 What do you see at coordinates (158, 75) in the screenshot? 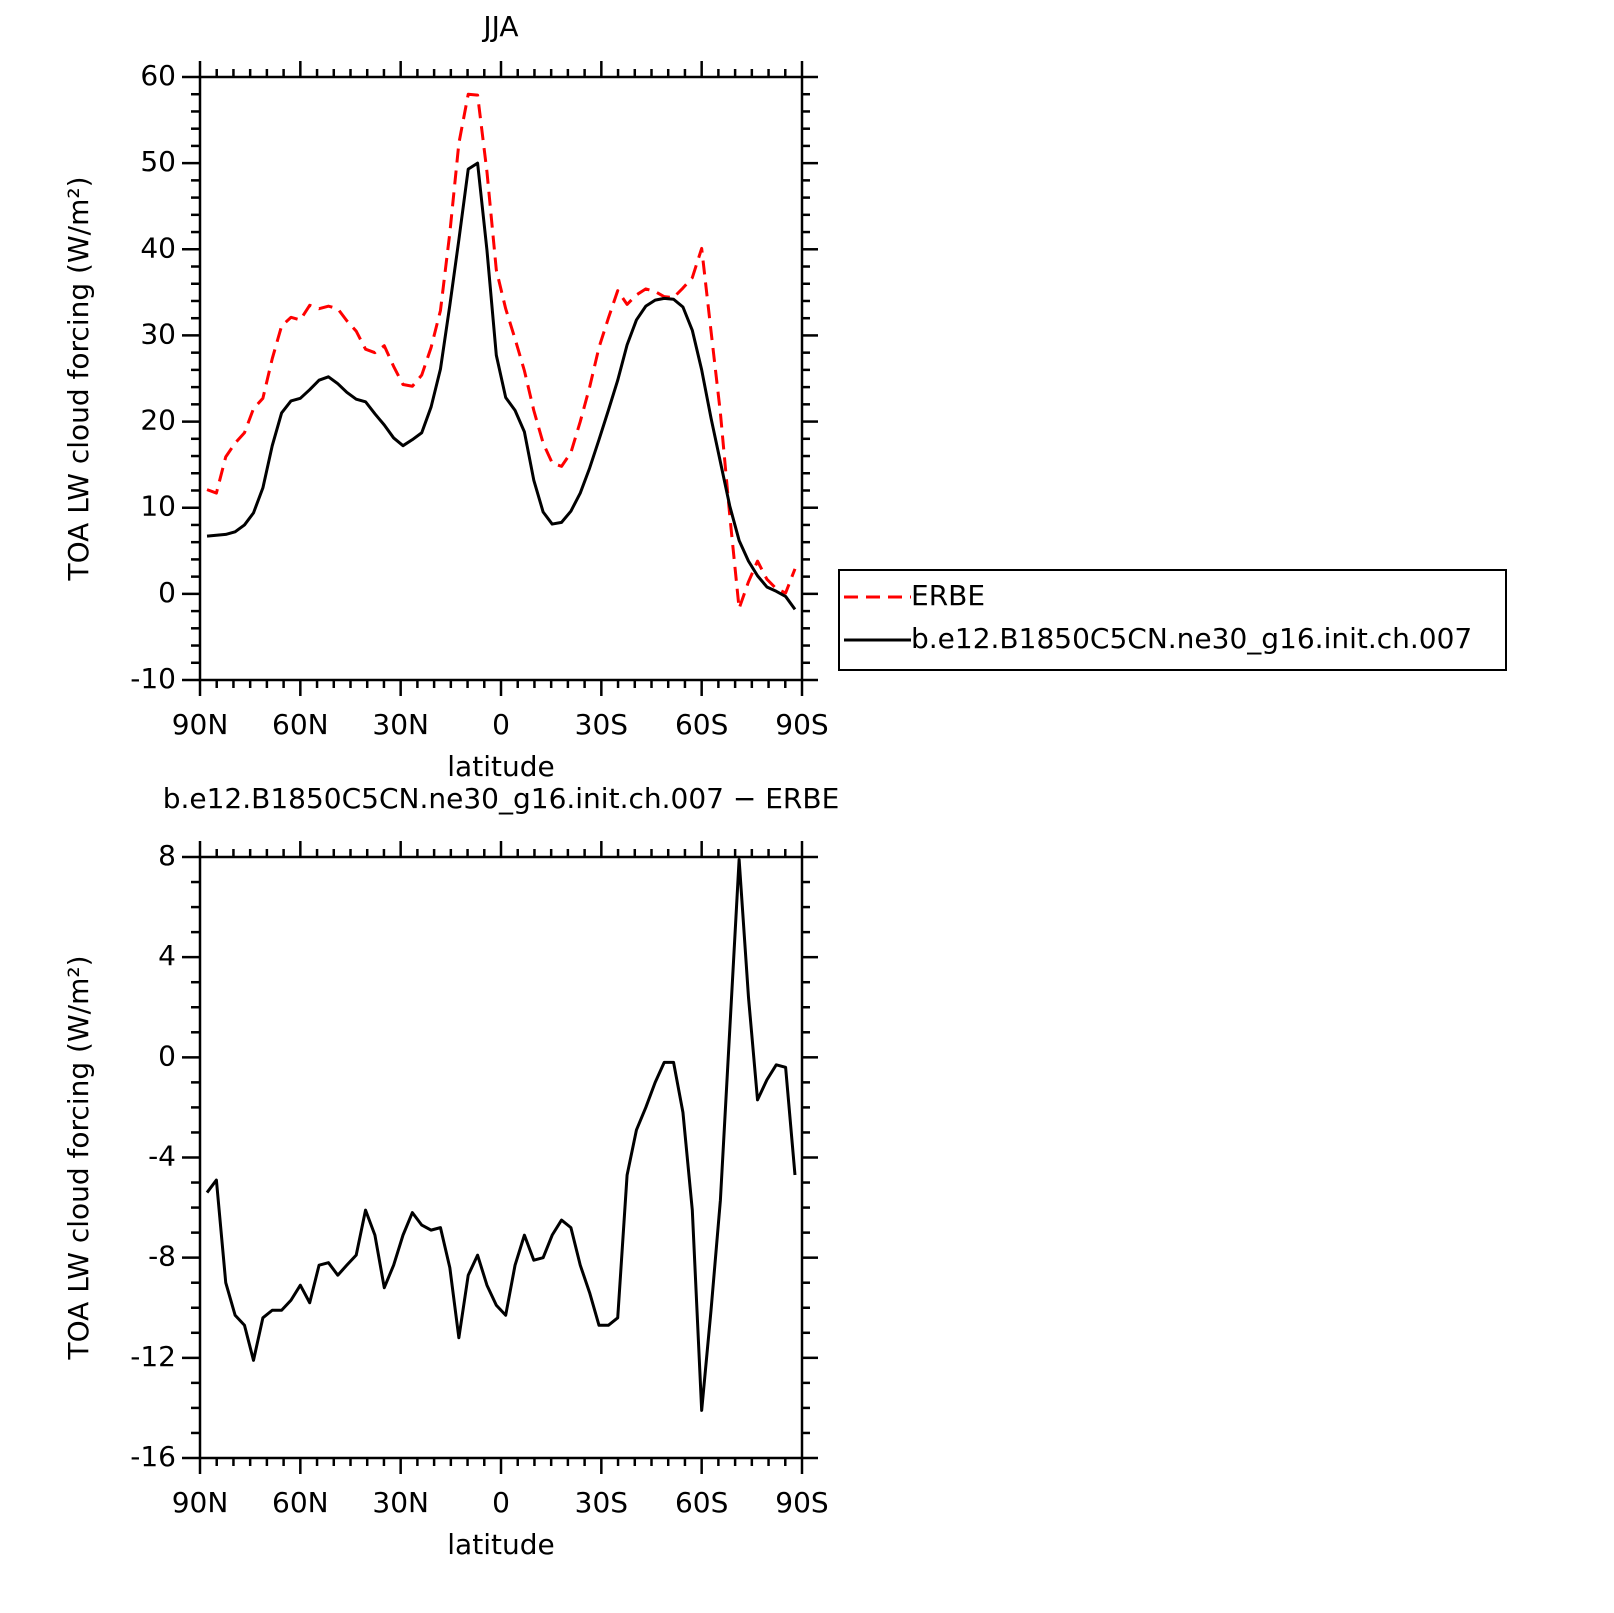
I see `y-tick-label: 60` at bounding box center [158, 75].